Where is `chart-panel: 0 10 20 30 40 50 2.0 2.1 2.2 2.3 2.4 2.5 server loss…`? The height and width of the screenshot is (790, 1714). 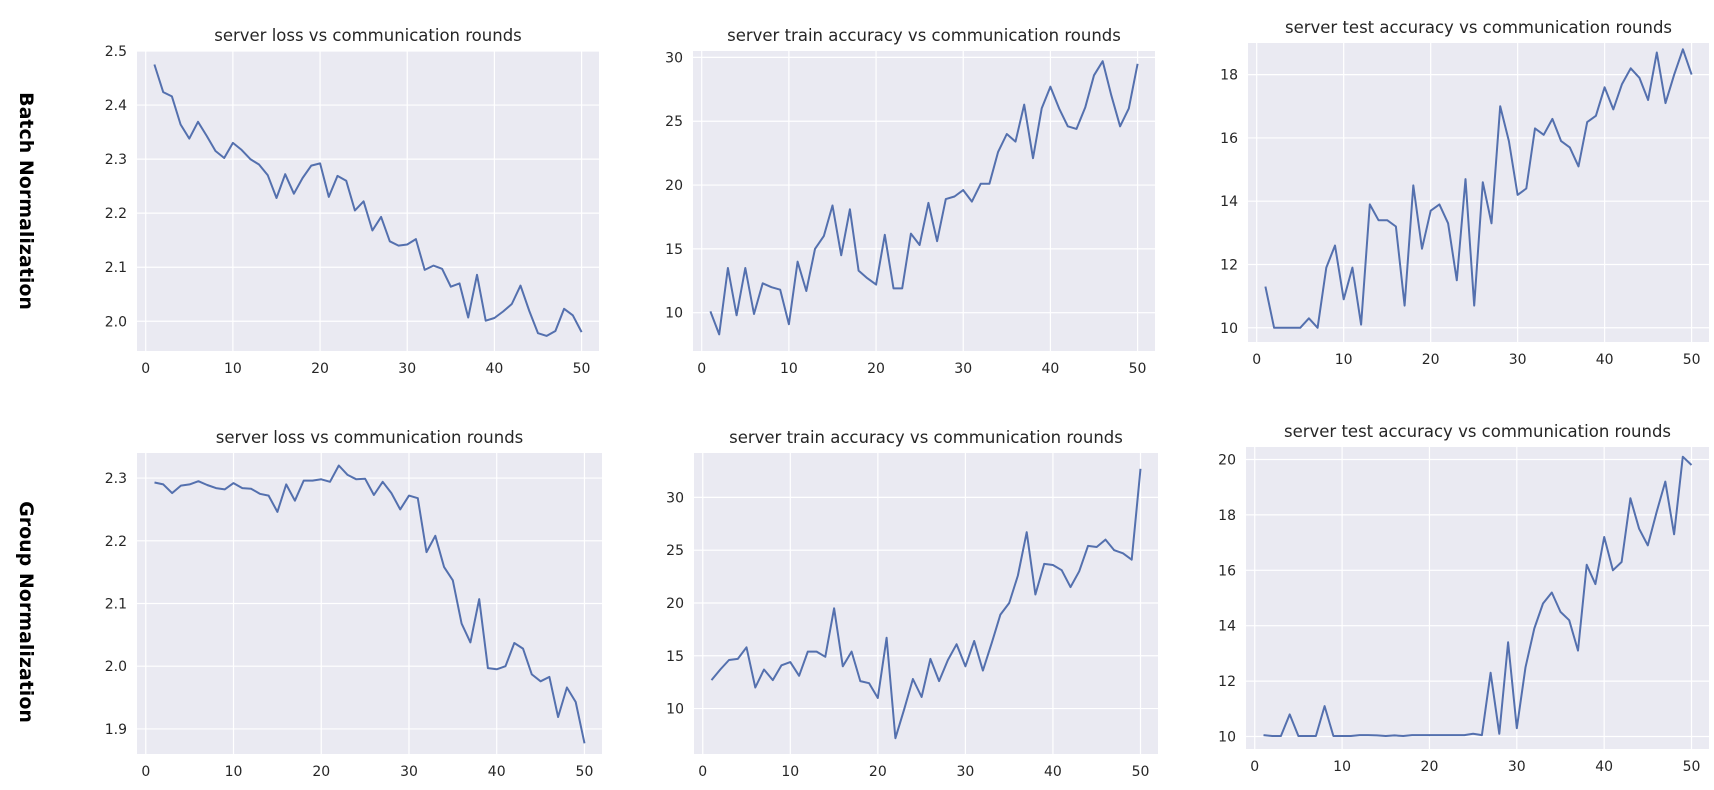 chart-panel: 0 10 20 30 40 50 2.0 2.1 2.2 2.3 2.4 2.5 server loss… is located at coordinates (352, 201).